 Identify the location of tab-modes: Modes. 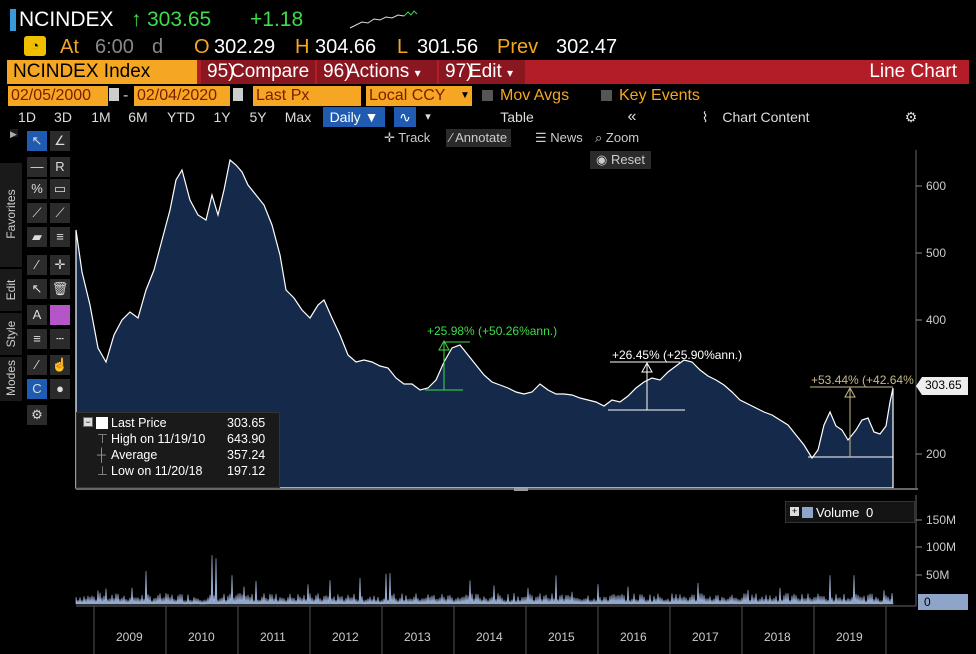
(11, 379).